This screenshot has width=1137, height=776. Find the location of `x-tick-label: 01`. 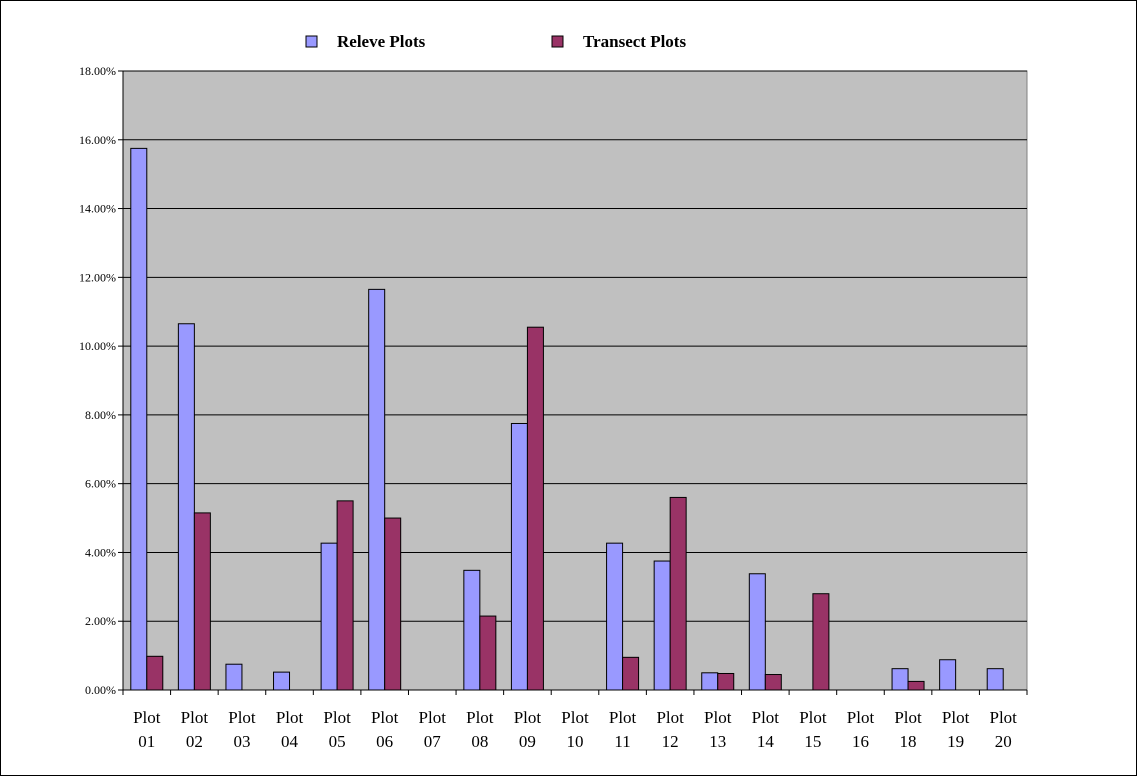

x-tick-label: 01 is located at coordinates (146, 741).